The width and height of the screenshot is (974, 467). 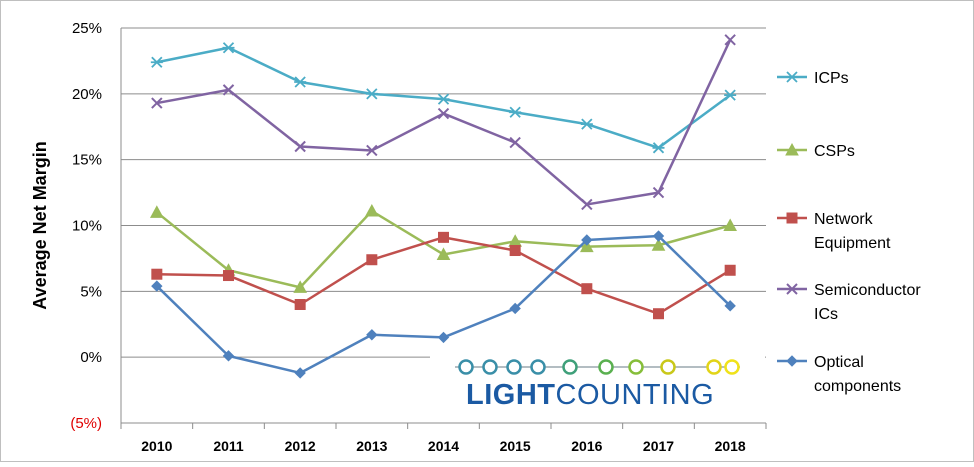 What do you see at coordinates (658, 446) in the screenshot?
I see `x-tick-label: 2017` at bounding box center [658, 446].